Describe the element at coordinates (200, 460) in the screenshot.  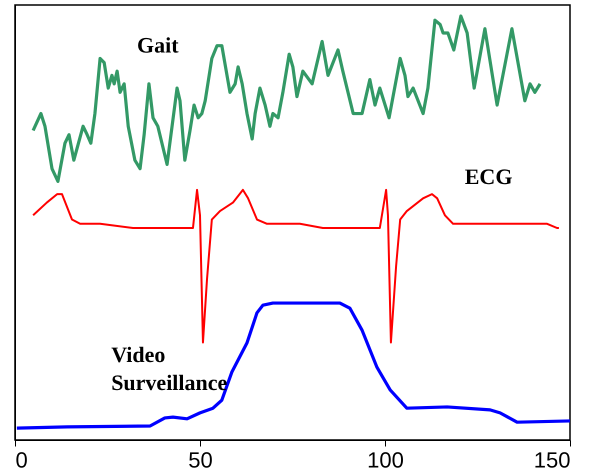
I see `x-tick-label: 50` at that location.